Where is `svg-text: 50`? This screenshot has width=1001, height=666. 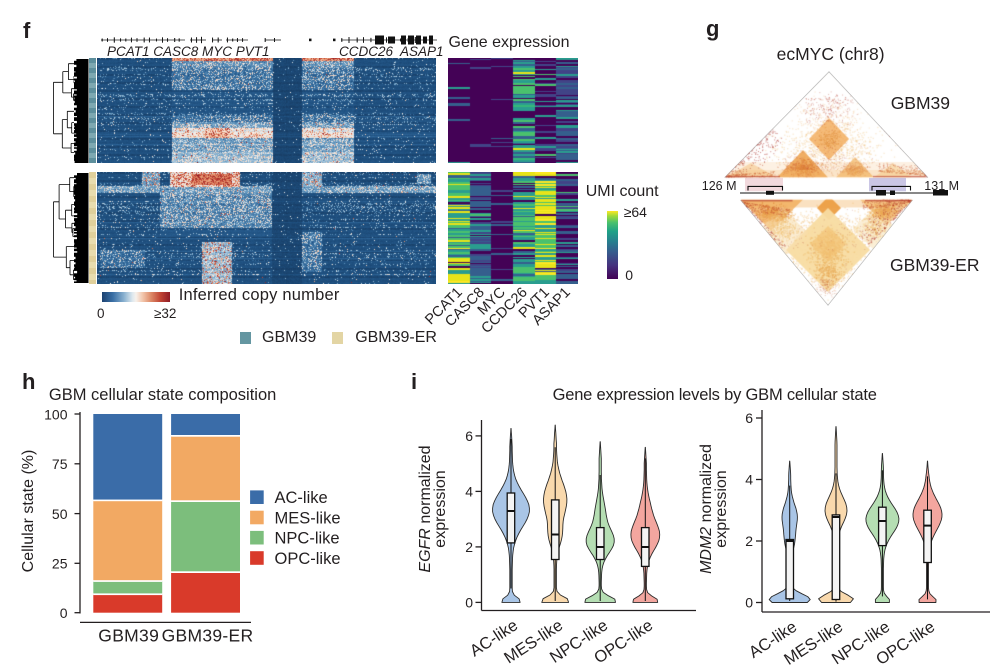 svg-text: 50 is located at coordinates (60, 514).